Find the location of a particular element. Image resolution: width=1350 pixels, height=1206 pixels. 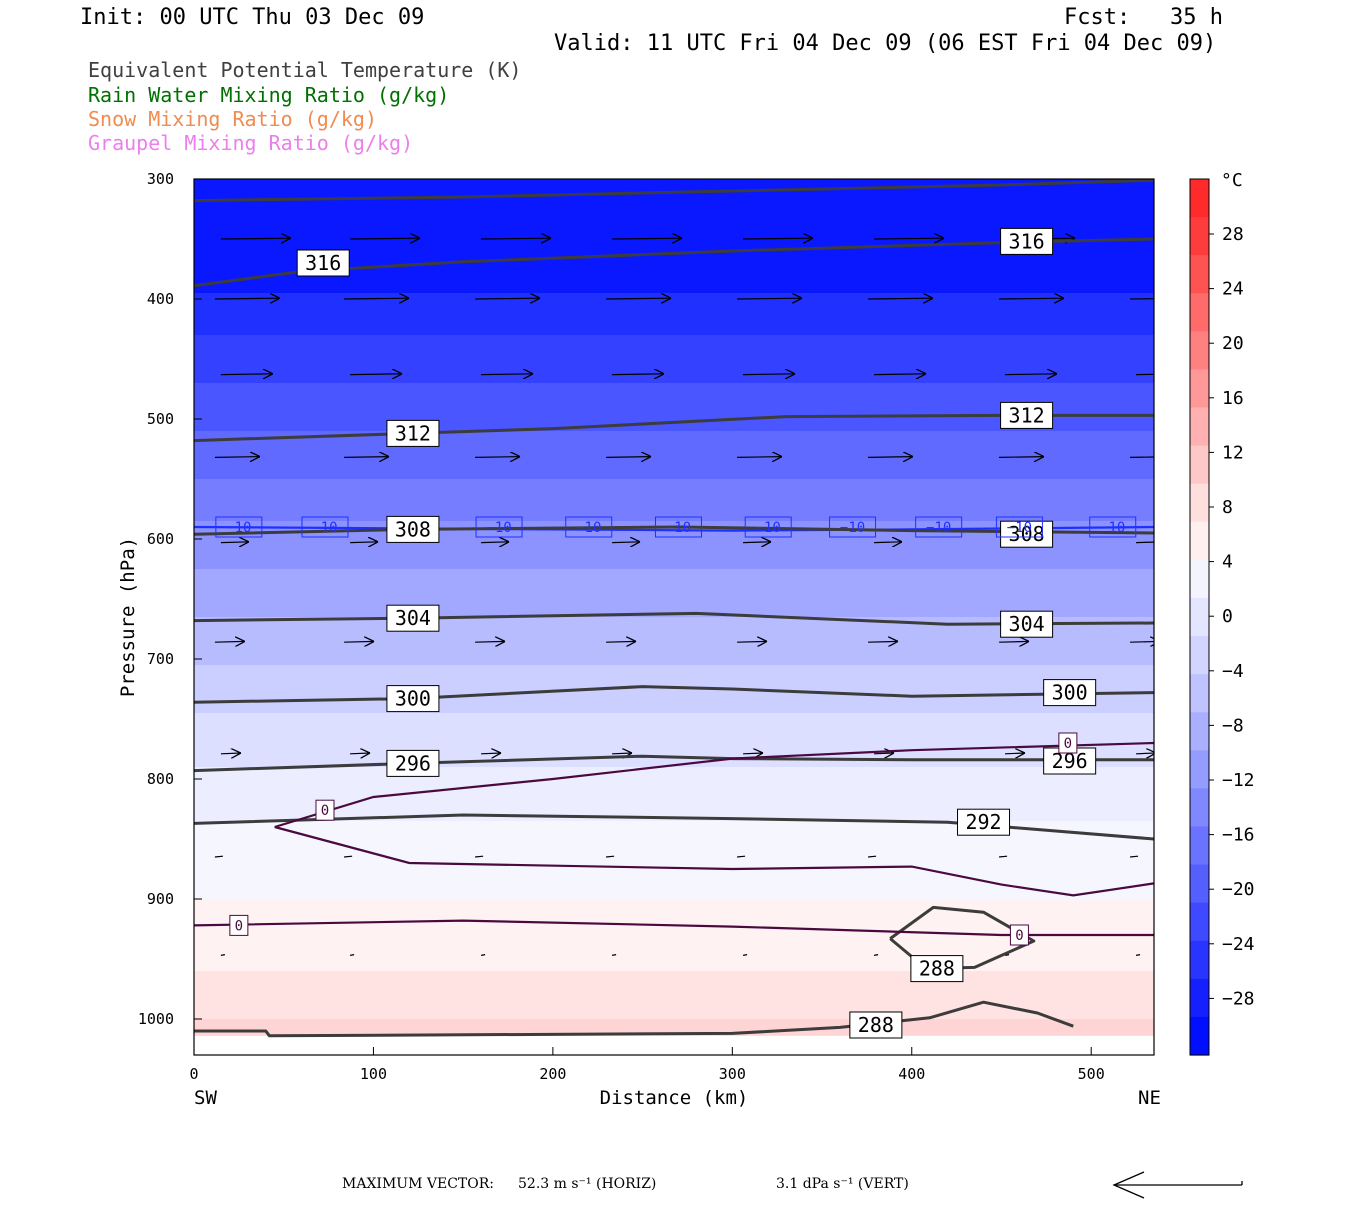

y-tick-label: 500 is located at coordinates (160, 419).